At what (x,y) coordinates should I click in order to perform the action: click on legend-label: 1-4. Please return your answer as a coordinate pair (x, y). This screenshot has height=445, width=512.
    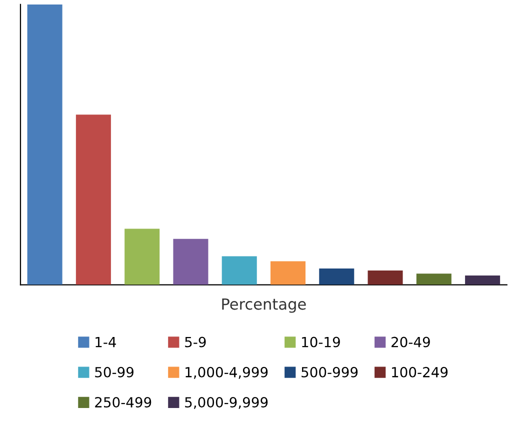
    Looking at the image, I should click on (106, 342).